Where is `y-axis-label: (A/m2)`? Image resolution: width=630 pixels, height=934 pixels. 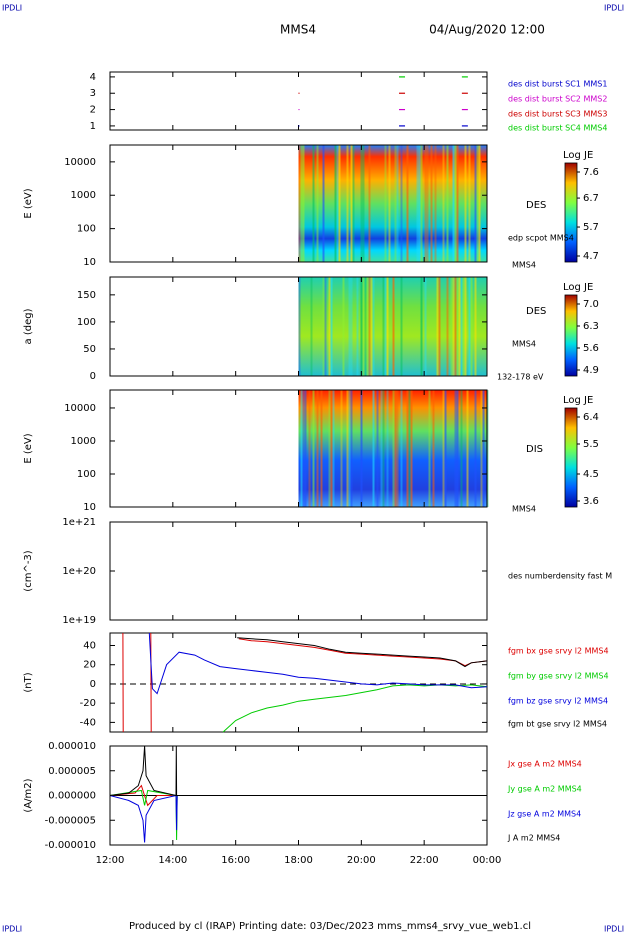 y-axis-label: (A/m2) is located at coordinates (28, 795).